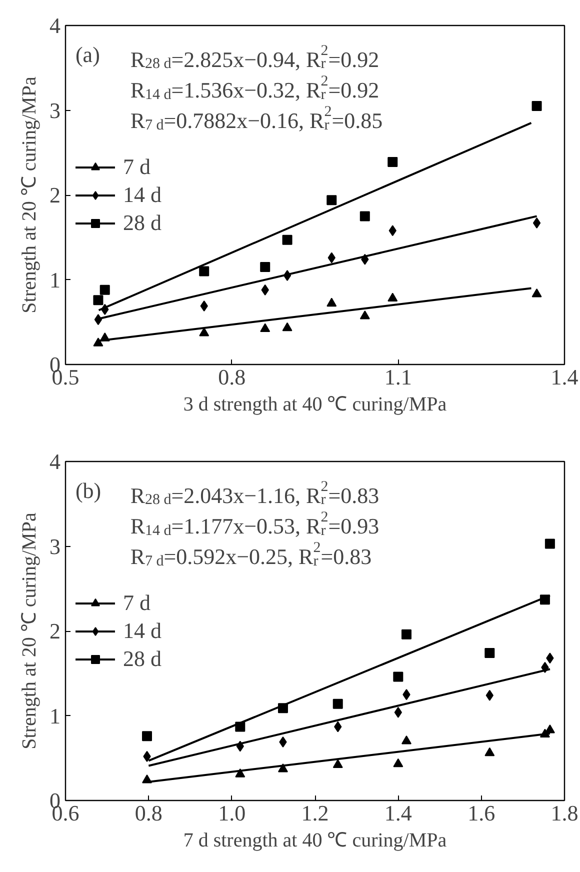 The width and height of the screenshot is (580, 872). I want to click on x-tick-label: 1.6, so click(482, 813).